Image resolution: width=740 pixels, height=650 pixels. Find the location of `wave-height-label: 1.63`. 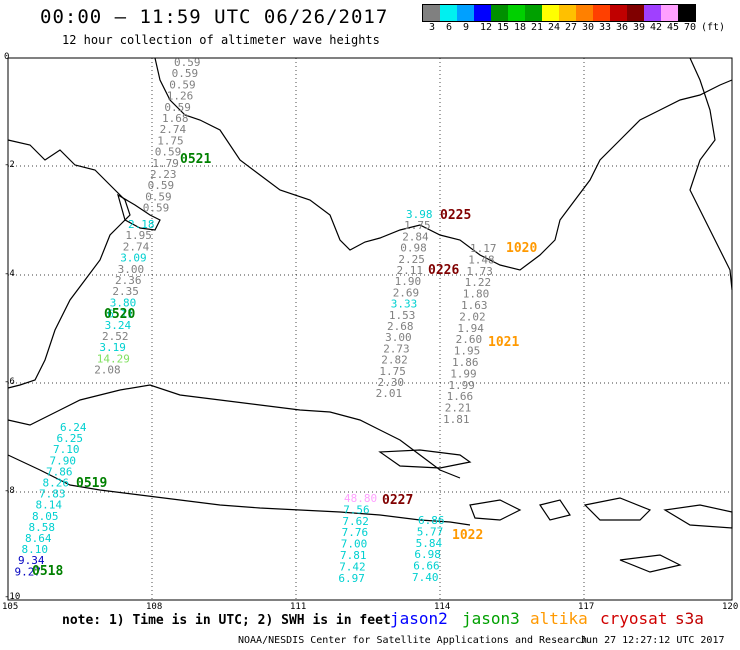

wave-height-label: 1.63 is located at coordinates (474, 305).